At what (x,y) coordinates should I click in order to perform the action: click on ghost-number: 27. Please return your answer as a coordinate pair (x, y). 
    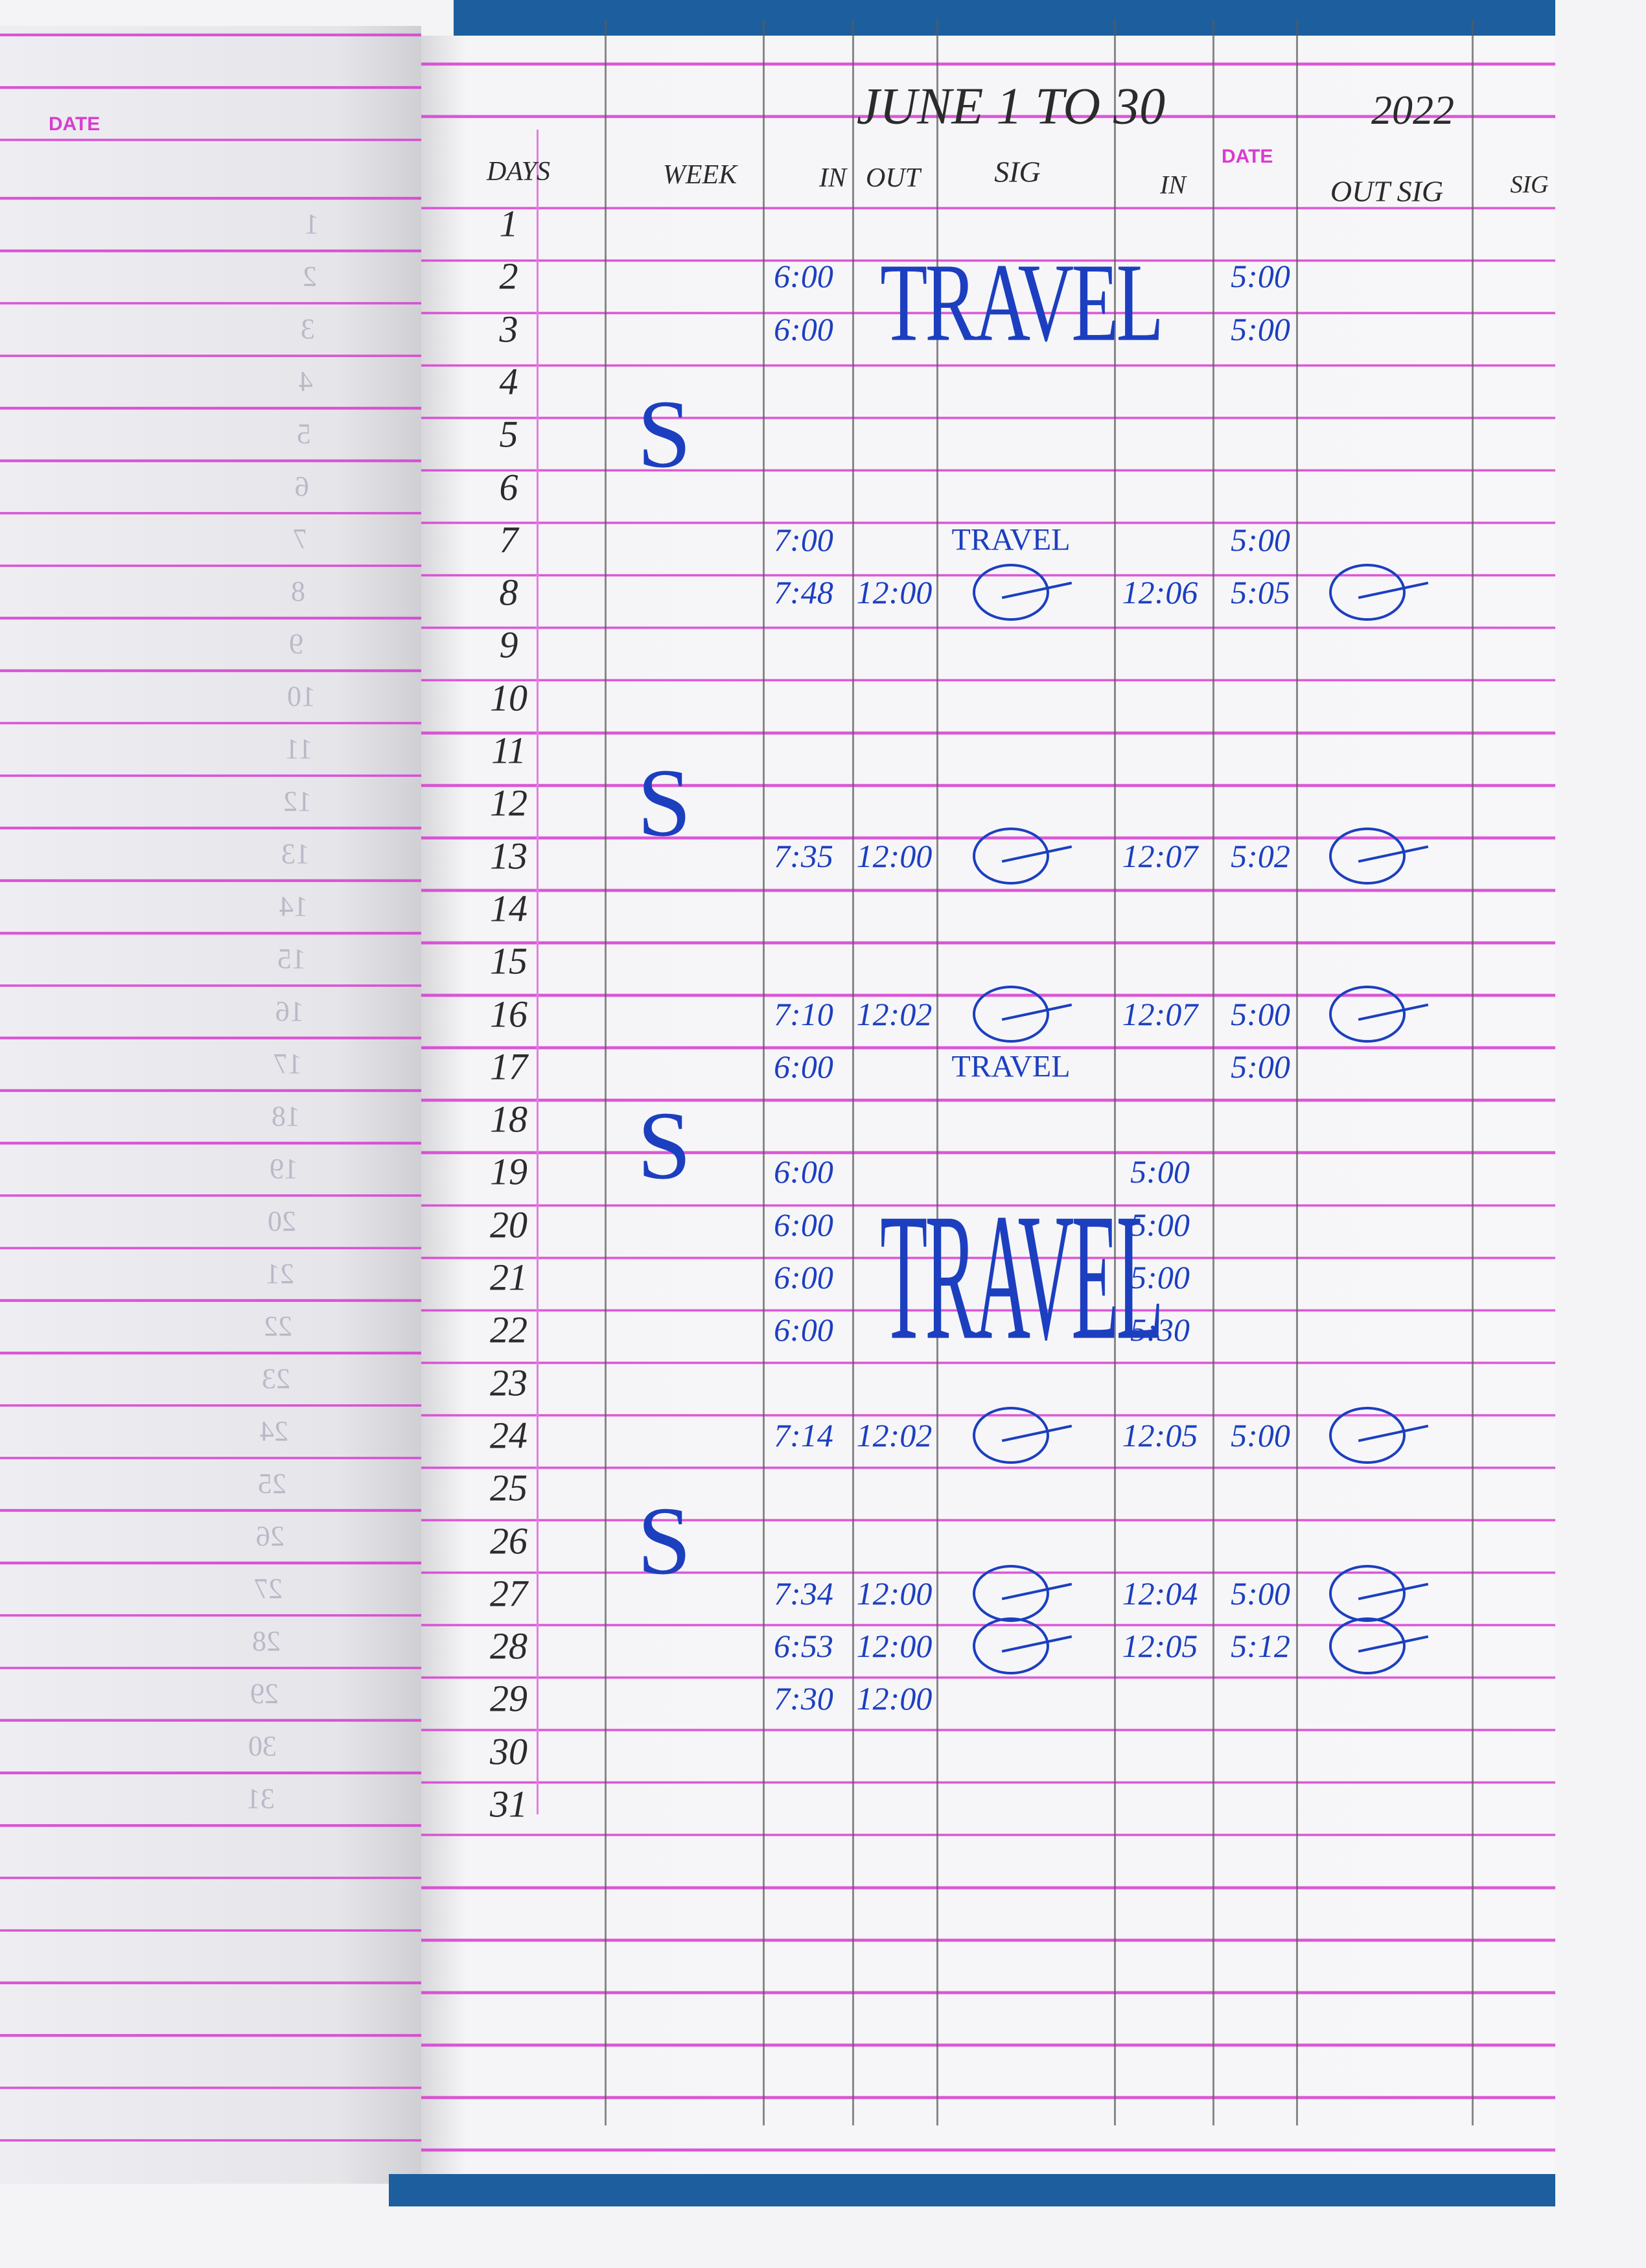
    Looking at the image, I should click on (268, 1588).